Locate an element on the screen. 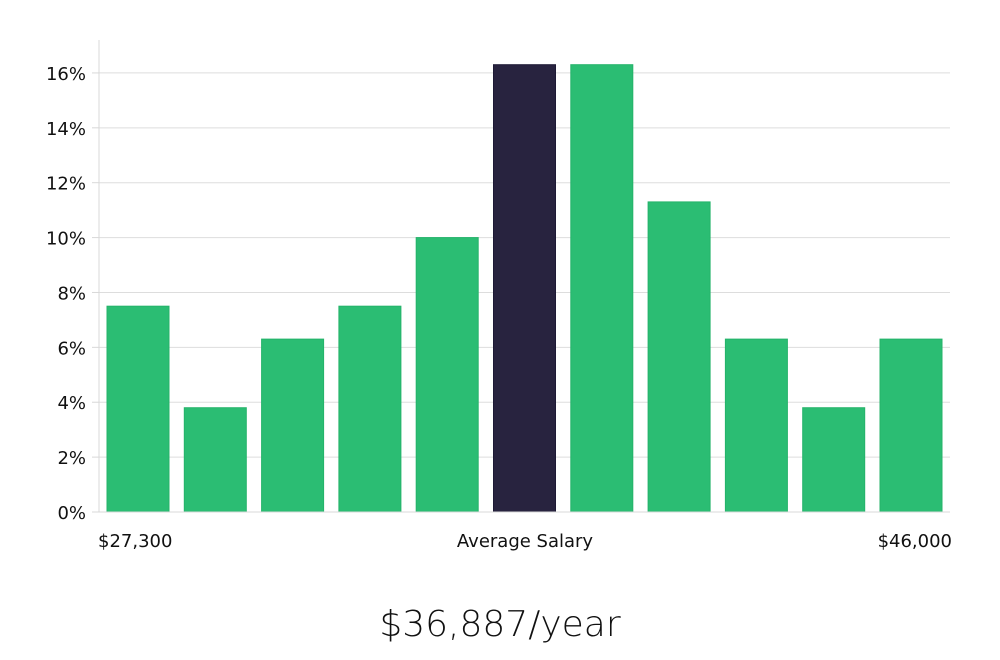  y-tick-label: 14% is located at coordinates (66, 129).